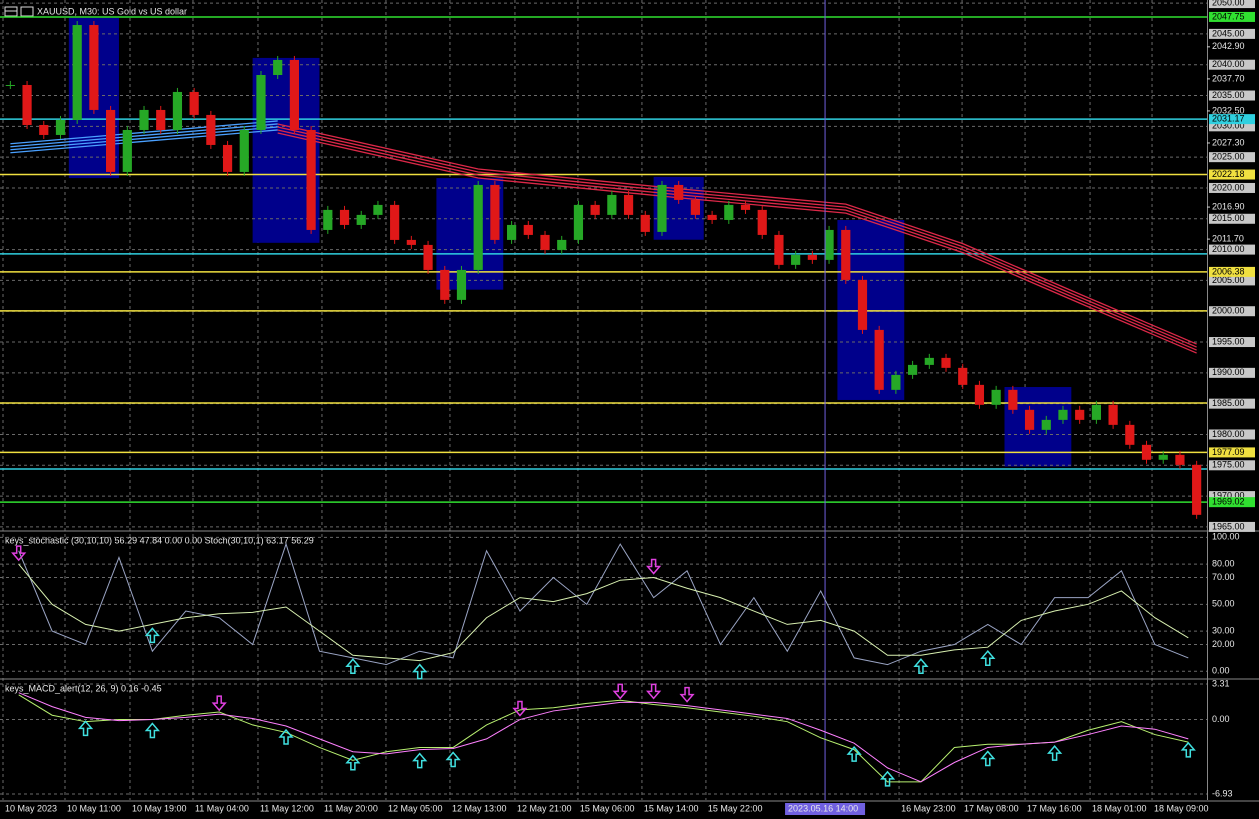 Image resolution: width=1259 pixels, height=819 pixels. I want to click on y-tick-label: 1965.00, so click(1228, 526).